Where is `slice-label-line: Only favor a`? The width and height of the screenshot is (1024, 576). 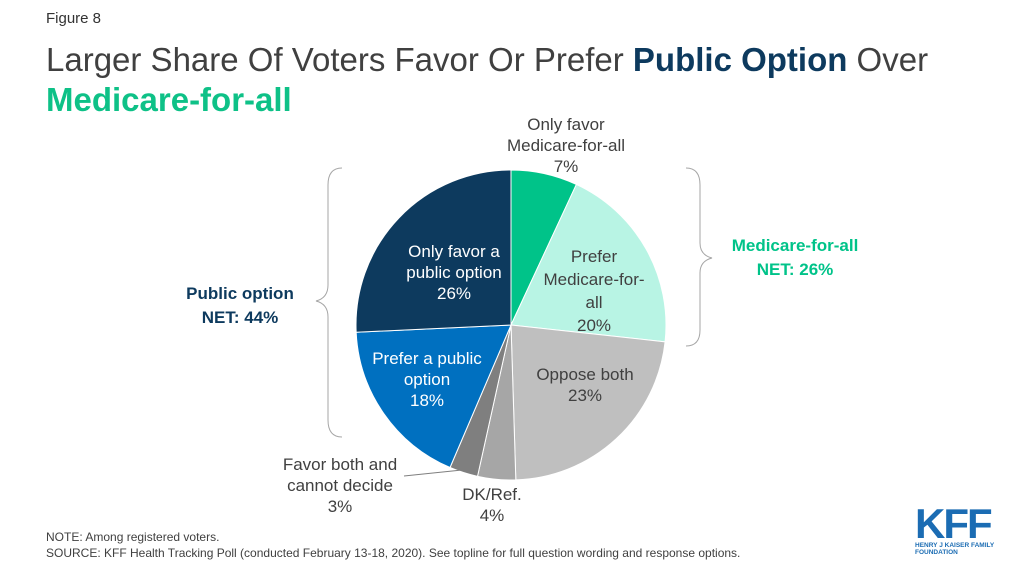
slice-label-line: Only favor a is located at coordinates (454, 251).